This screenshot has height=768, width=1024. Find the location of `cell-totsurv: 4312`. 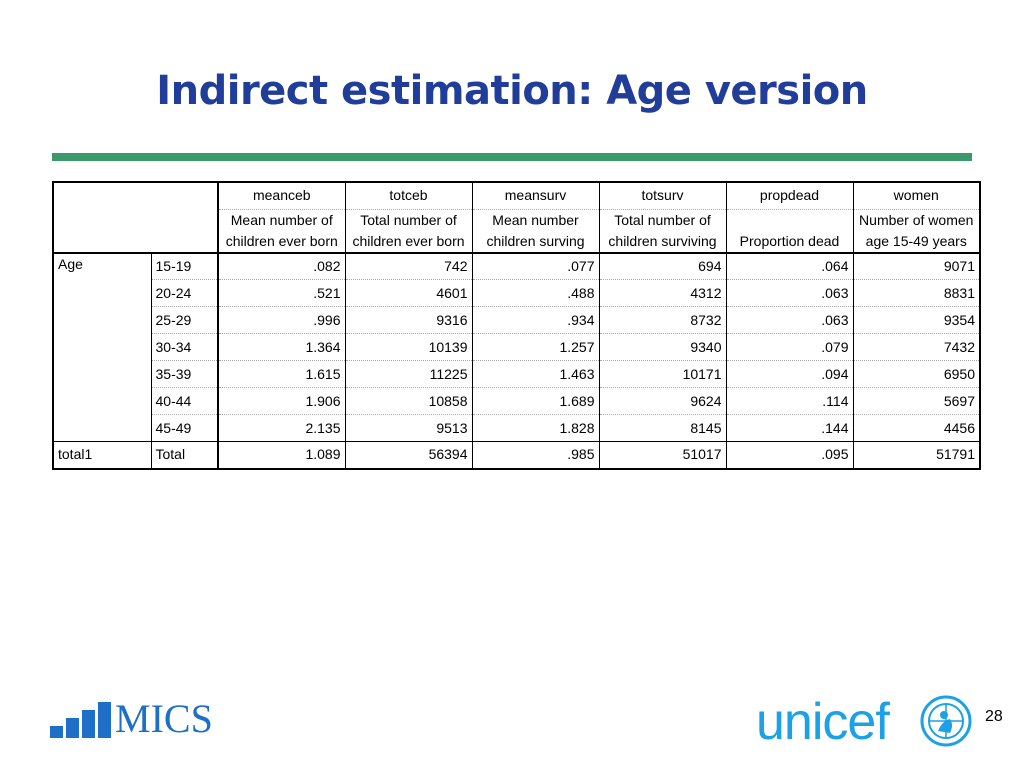

cell-totsurv: 4312 is located at coordinates (663, 293).